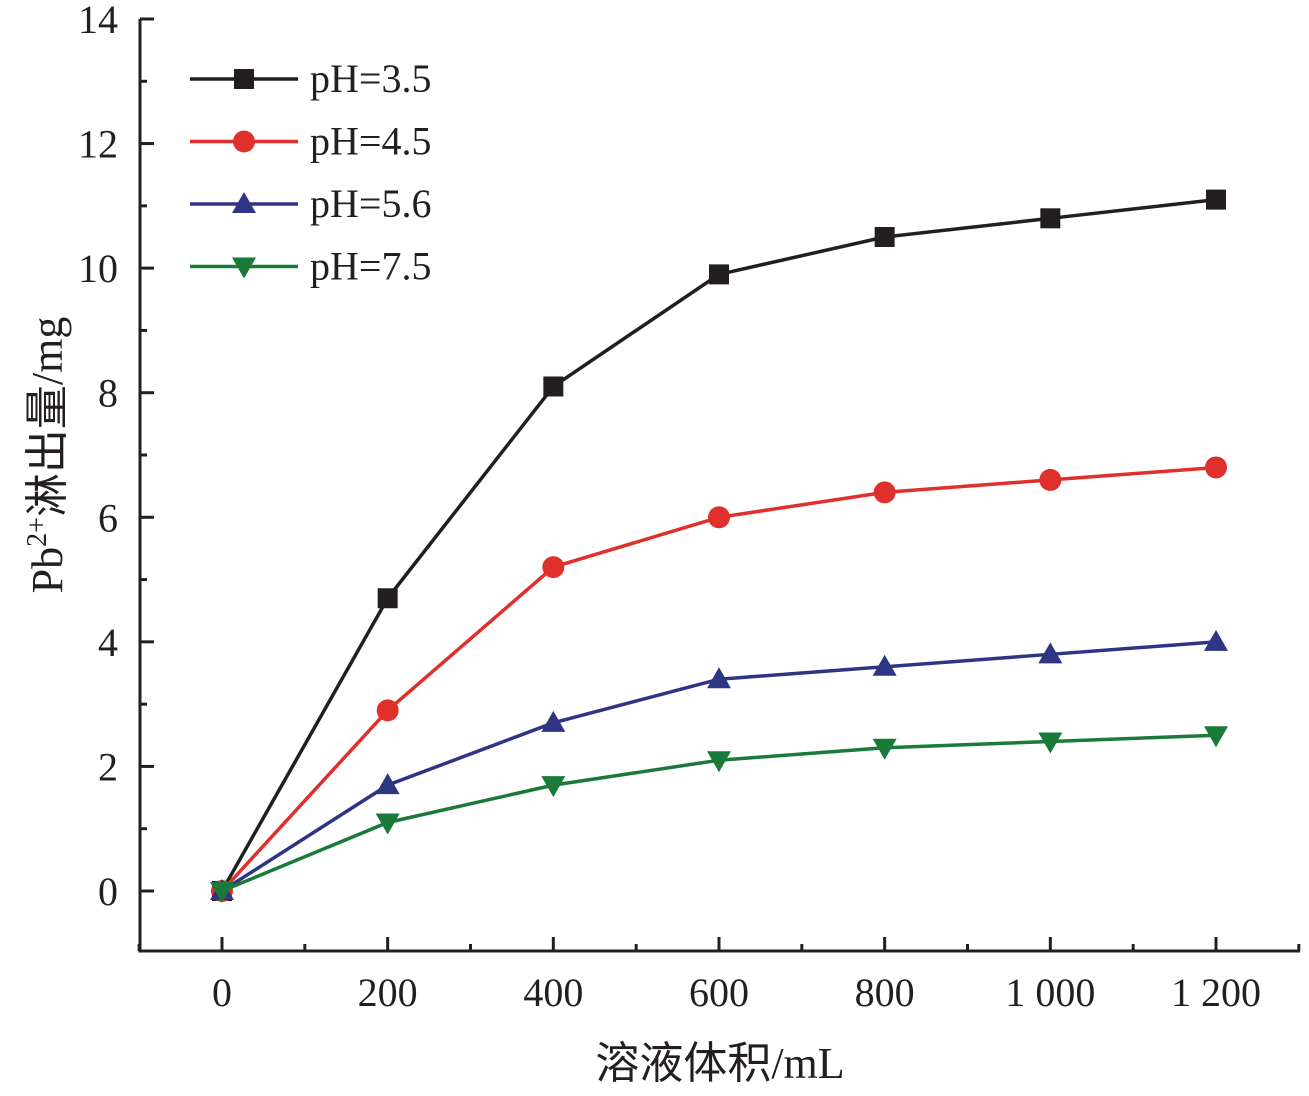 The width and height of the screenshot is (1309, 1096). Describe the element at coordinates (47, 570) in the screenshot. I see `y-label-base: Pb` at that location.